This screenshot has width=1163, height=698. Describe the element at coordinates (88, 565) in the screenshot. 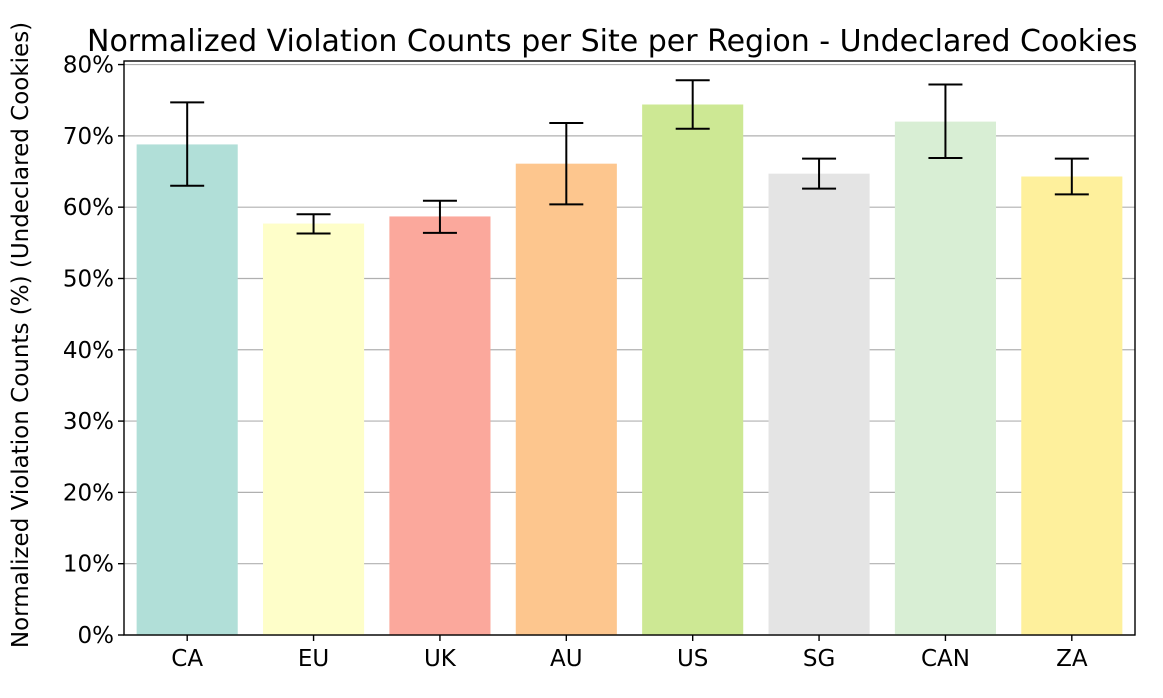

I see `y-tick-label: 10%` at that location.